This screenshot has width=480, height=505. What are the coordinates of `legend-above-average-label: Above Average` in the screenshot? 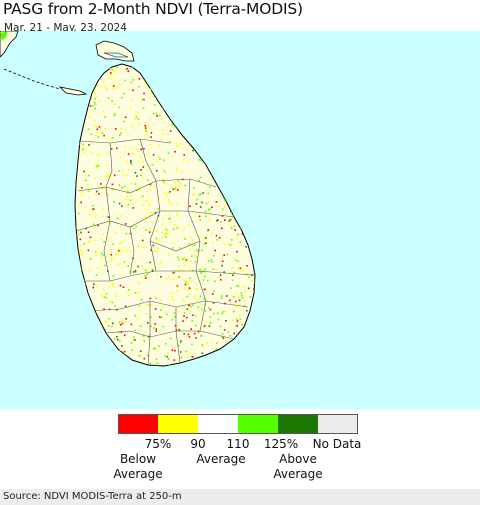 It's located at (298, 466).